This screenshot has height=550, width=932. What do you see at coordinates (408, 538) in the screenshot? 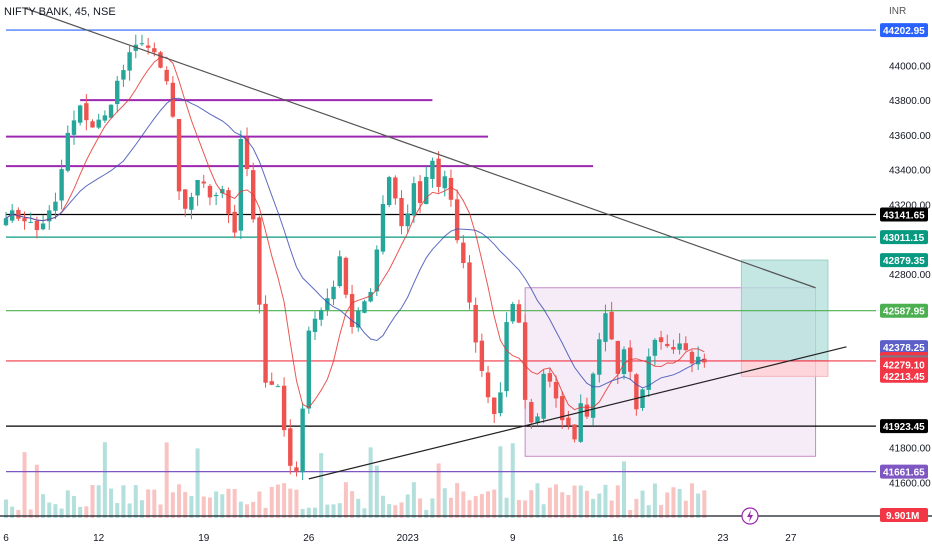
I see `date-tick-label: 2023` at bounding box center [408, 538].